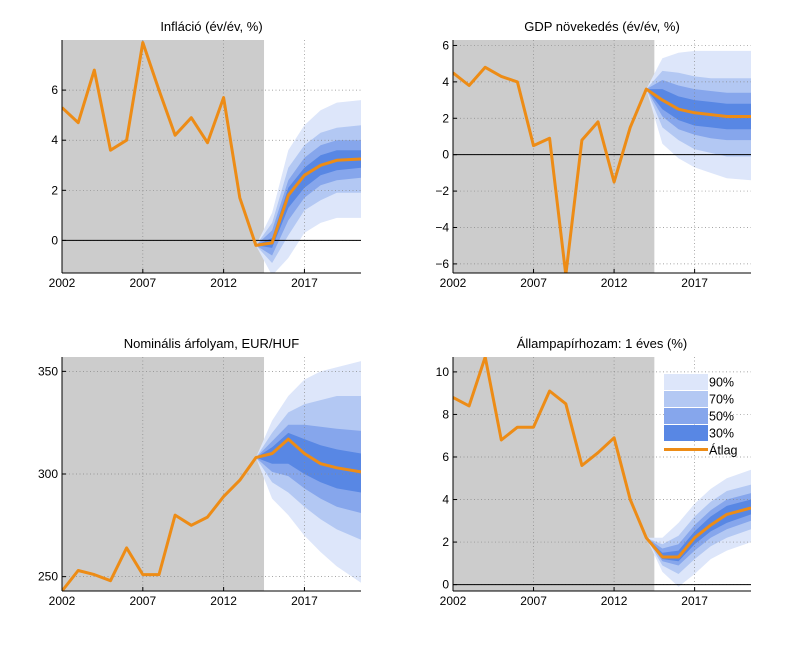 Image resolution: width=809 pixels, height=654 pixels. I want to click on legend-item: 70%, so click(699, 399).